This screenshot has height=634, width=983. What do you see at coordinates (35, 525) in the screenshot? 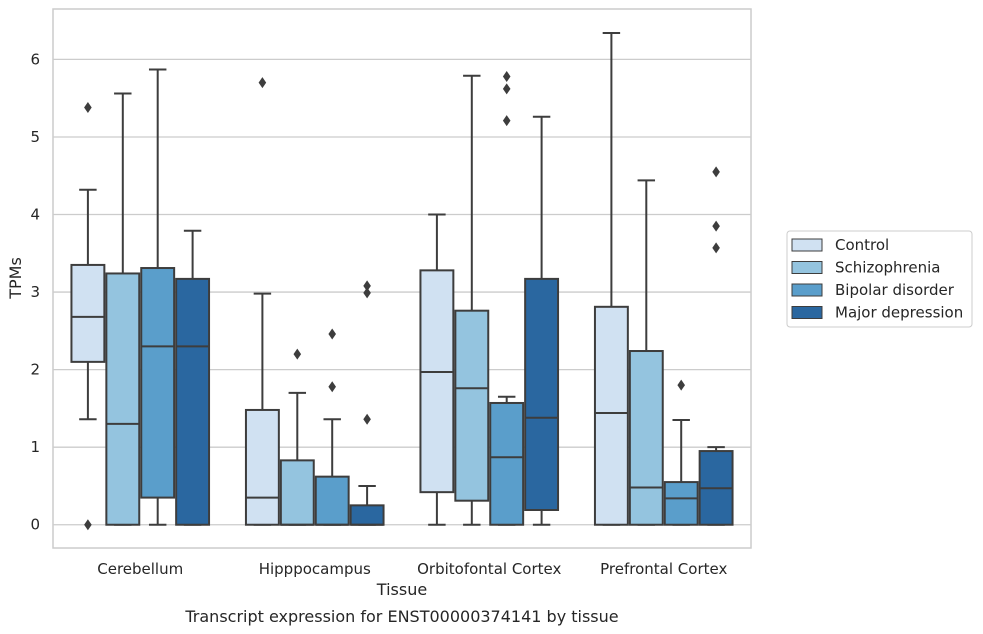
I see `y-tick-label: 0` at bounding box center [35, 525].